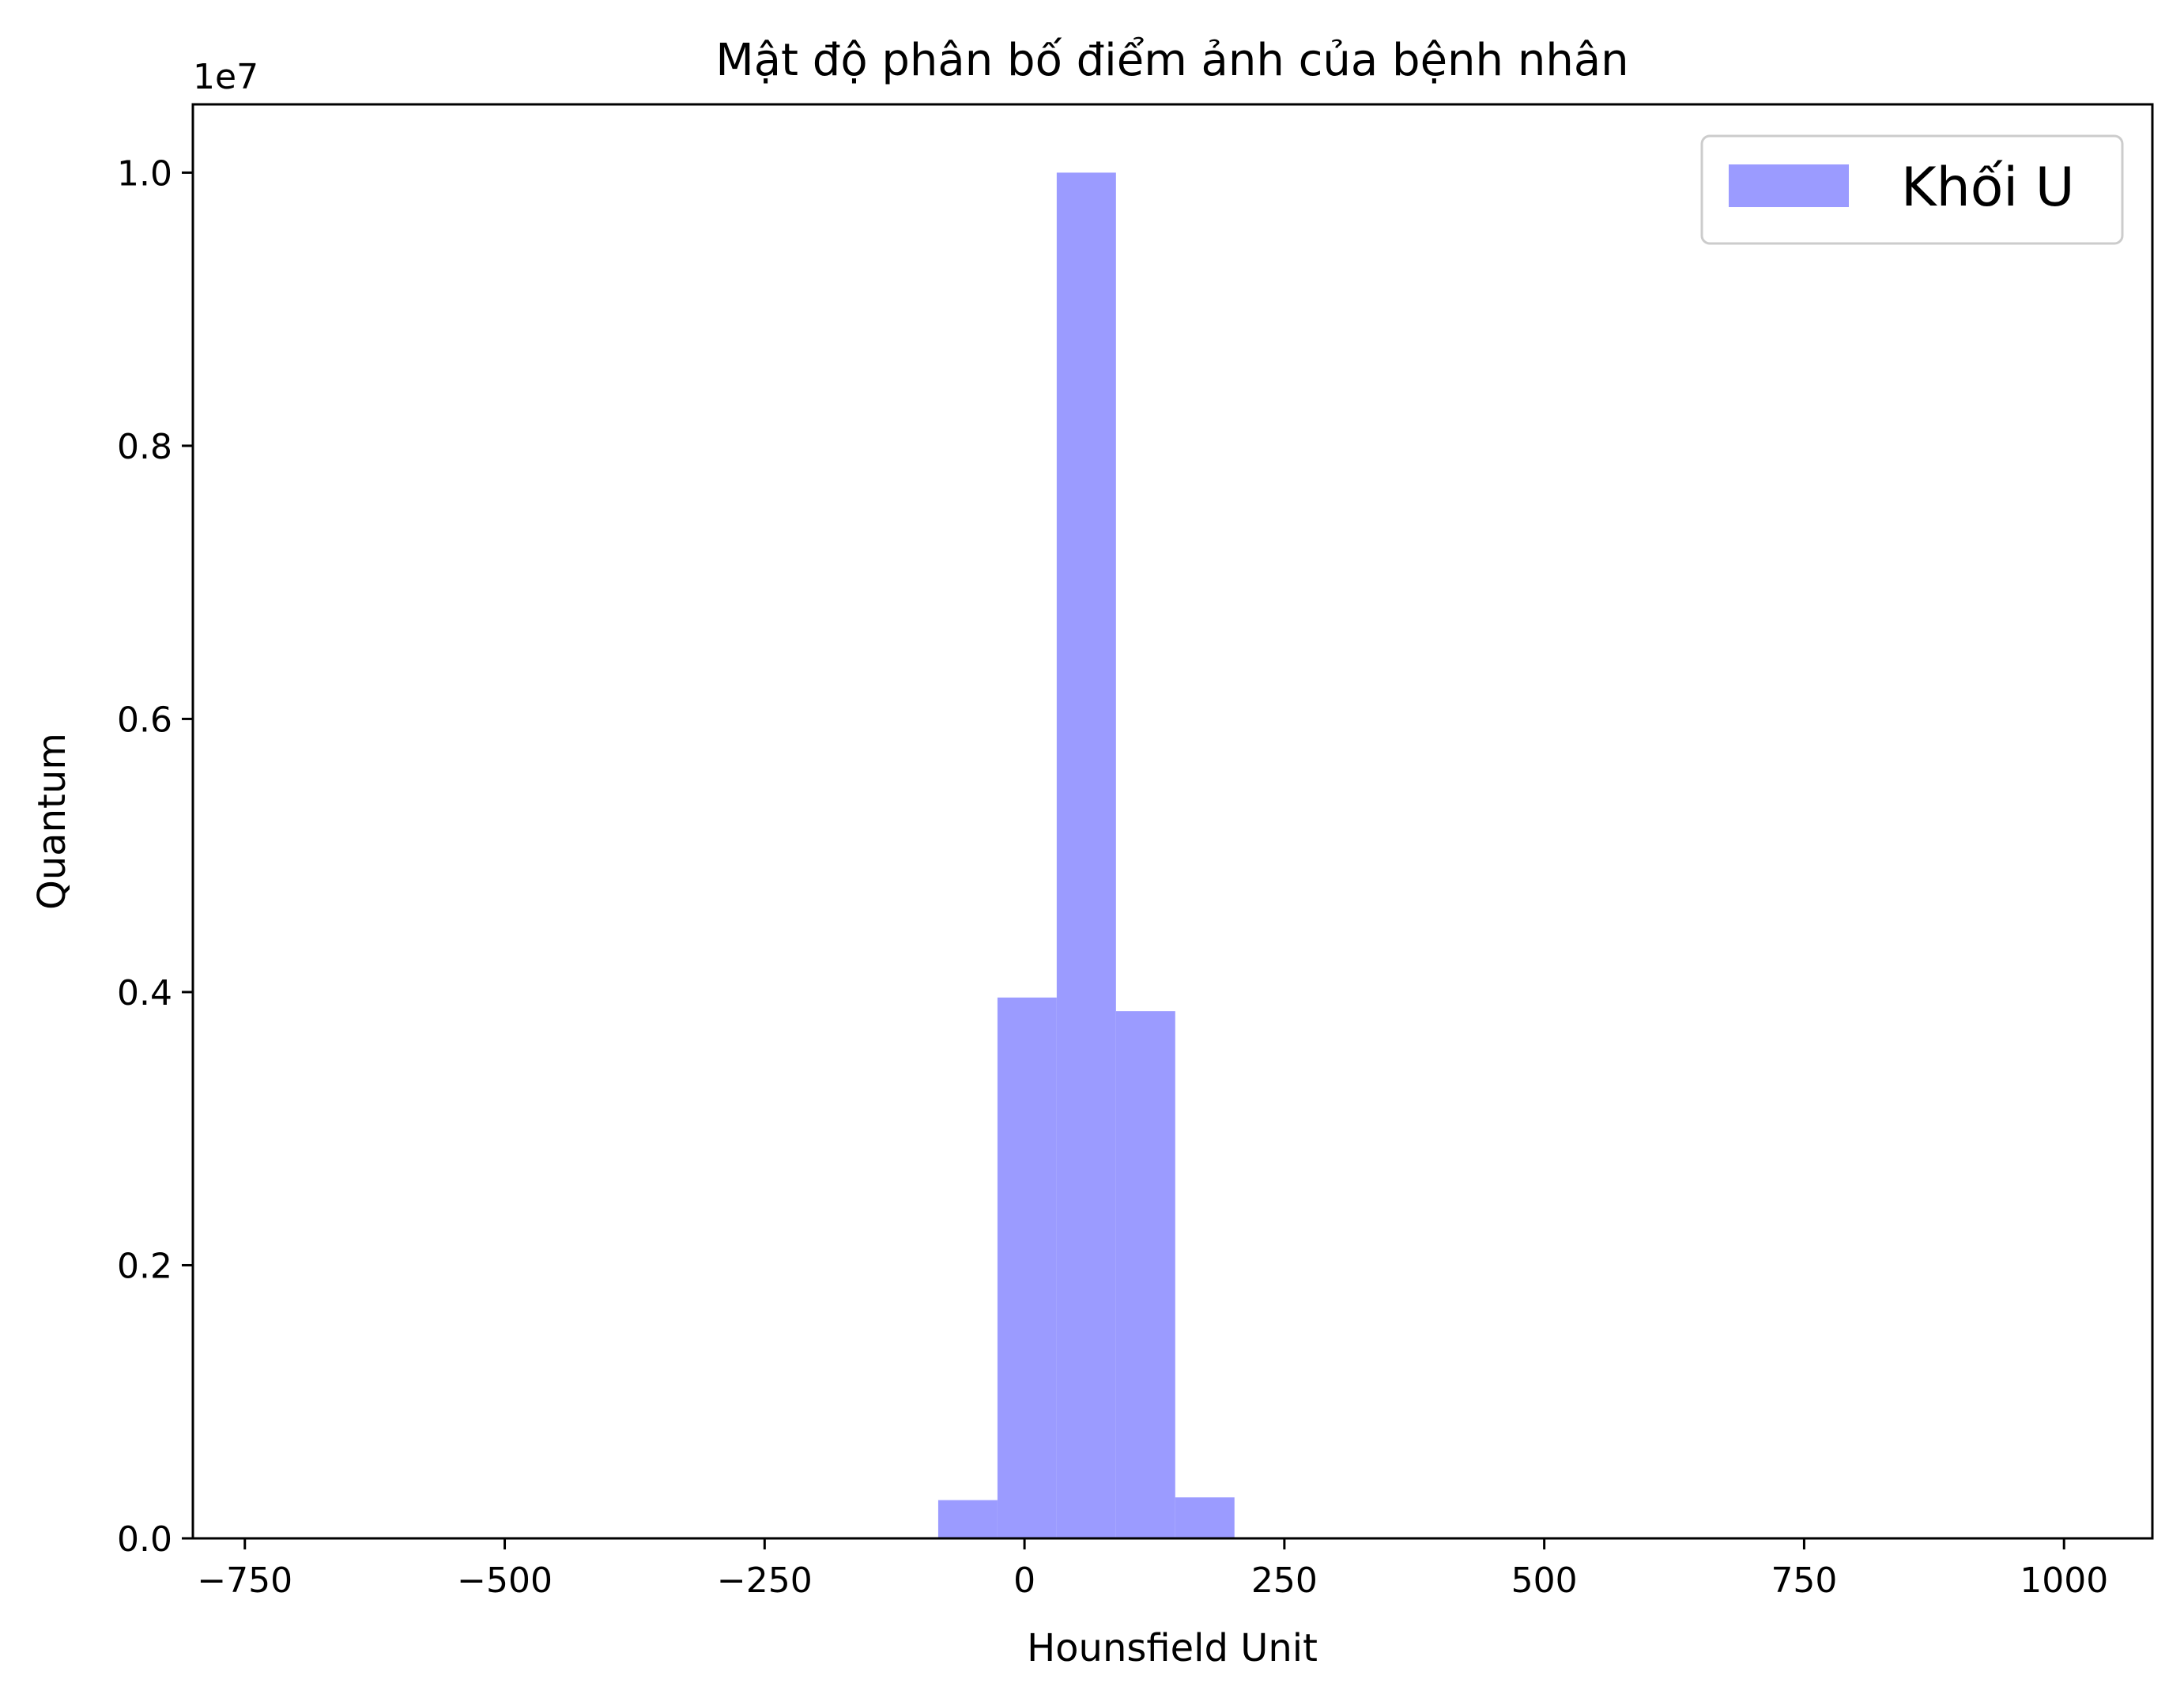 Image resolution: width=2184 pixels, height=1702 pixels. What do you see at coordinates (245, 1581) in the screenshot?
I see `x-tick-label: −750` at bounding box center [245, 1581].